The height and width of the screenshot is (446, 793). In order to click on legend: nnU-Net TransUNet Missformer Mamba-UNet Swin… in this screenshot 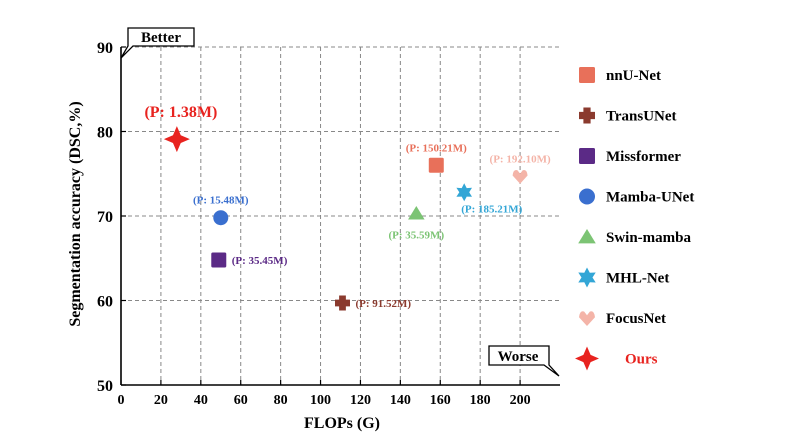, I will do `click(634, 219)`.